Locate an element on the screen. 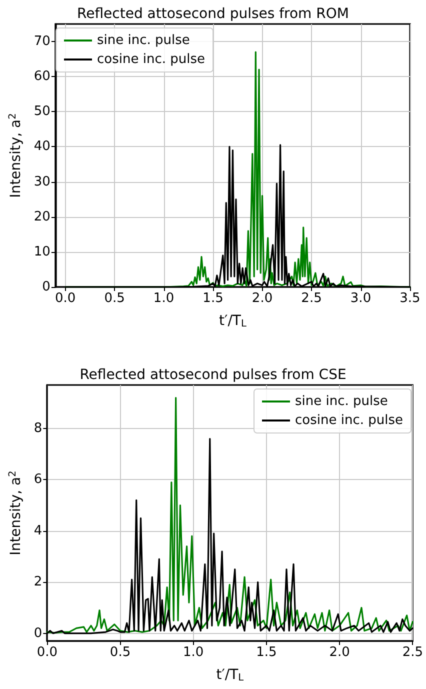  chart-title: Reflected attosecond pulses from CSE is located at coordinates (213, 375).